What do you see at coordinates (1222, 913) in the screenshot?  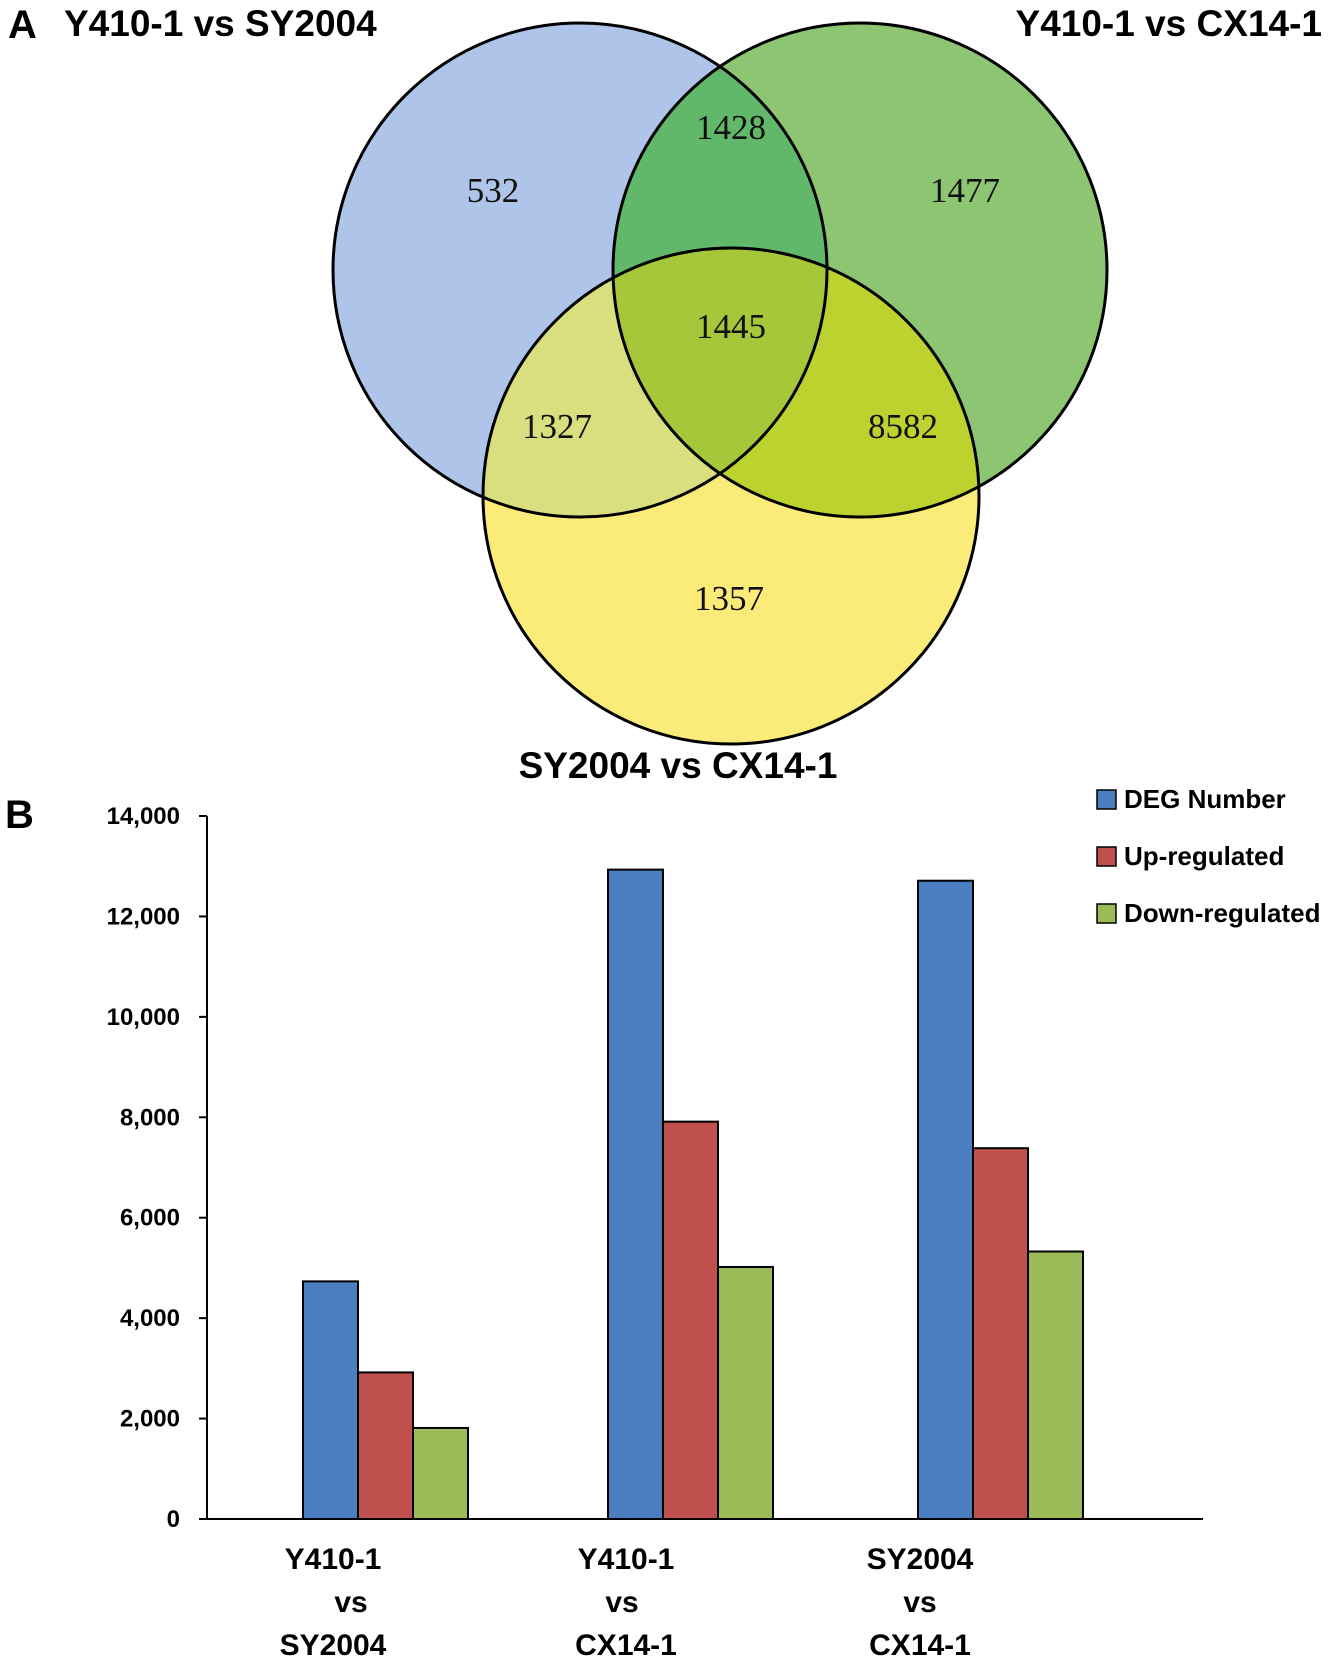 I see `legend-label: Down-regulated` at bounding box center [1222, 913].